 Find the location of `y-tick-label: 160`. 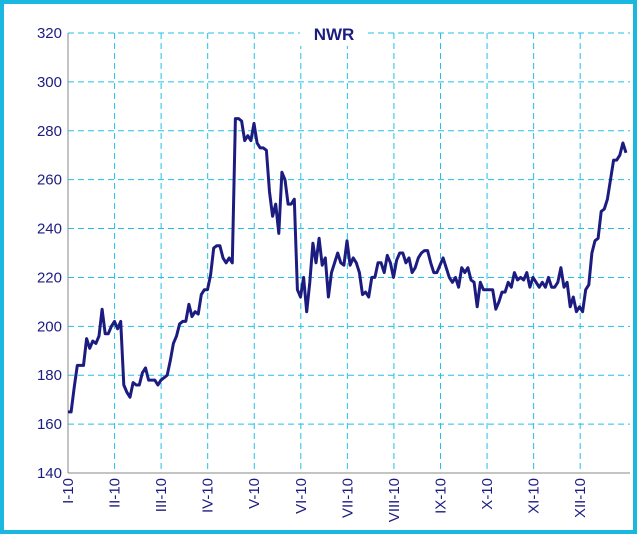

y-tick-label: 160 is located at coordinates (49, 424).